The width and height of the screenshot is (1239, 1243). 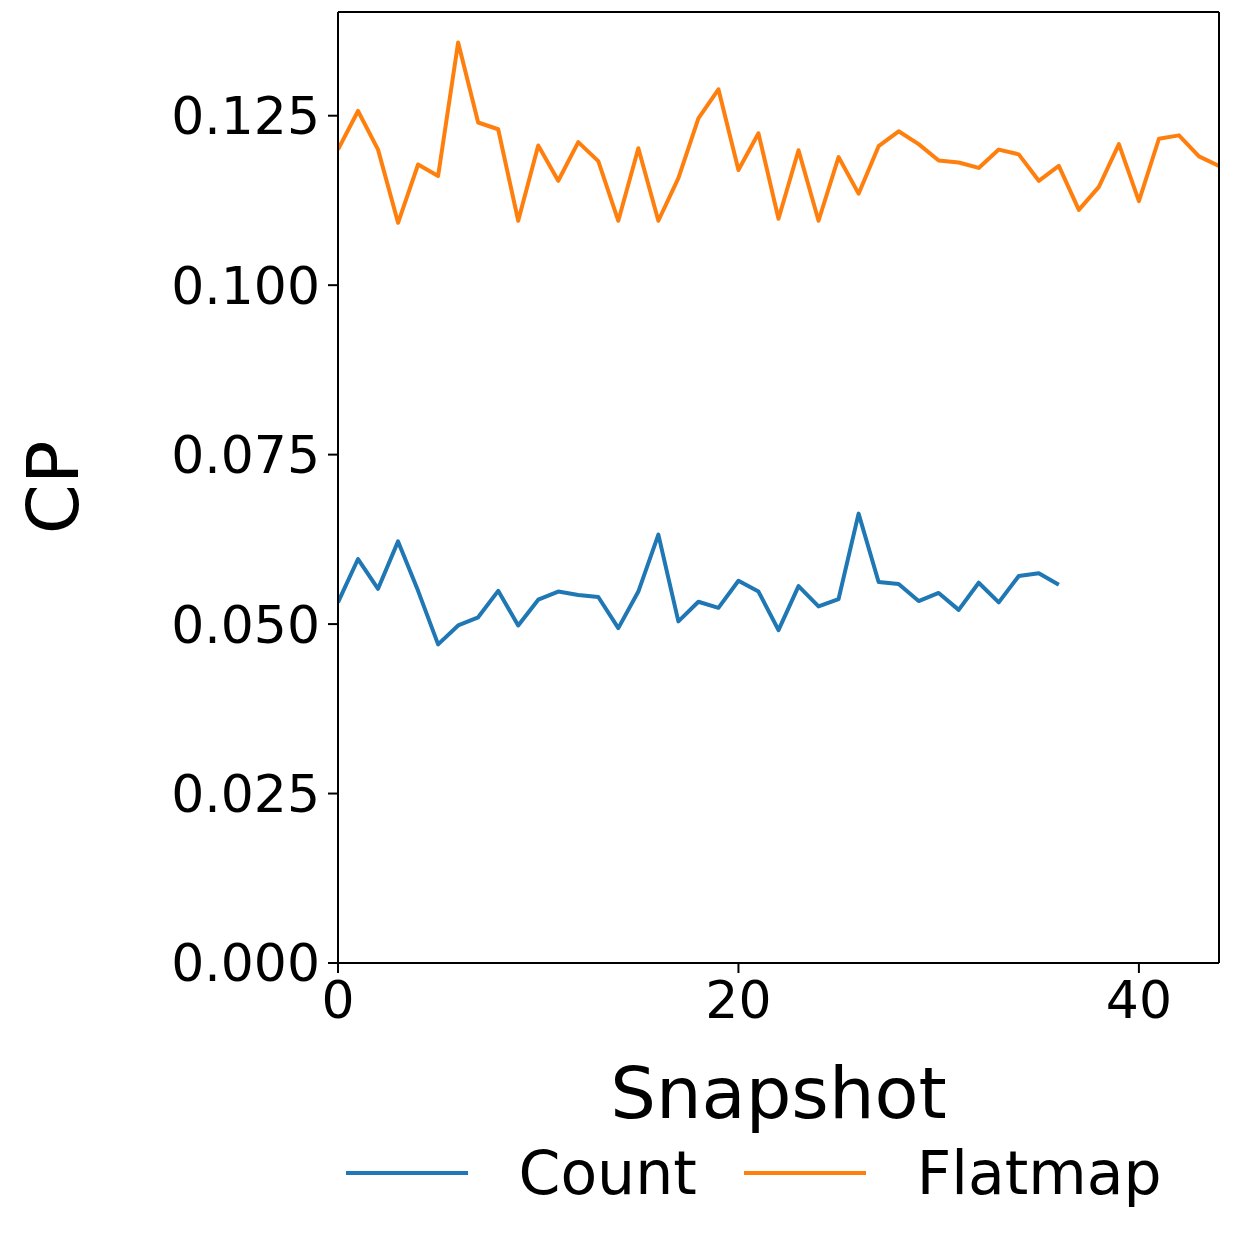 What do you see at coordinates (738, 999) in the screenshot?
I see `x-tick-label: 20` at bounding box center [738, 999].